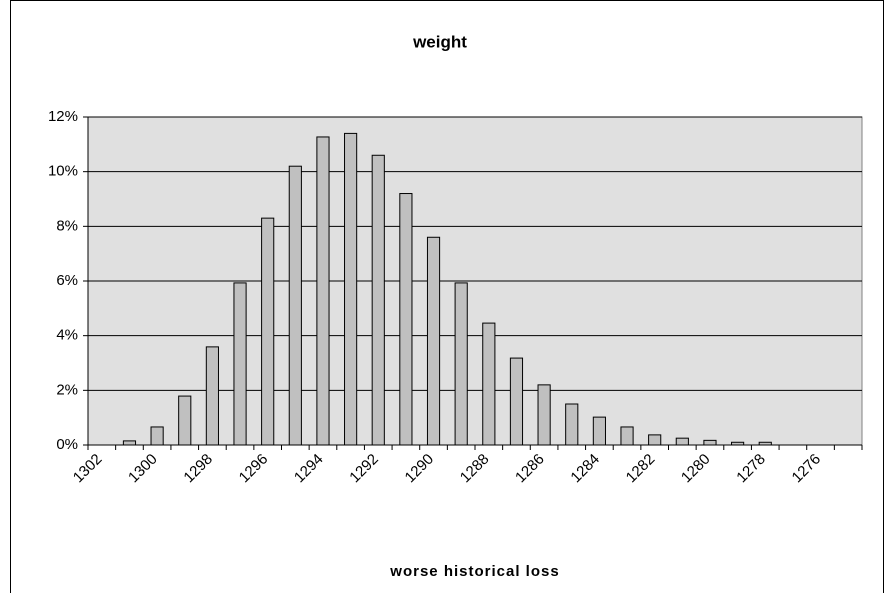  Describe the element at coordinates (67, 389) in the screenshot. I see `y-tick-label: 2%` at that location.